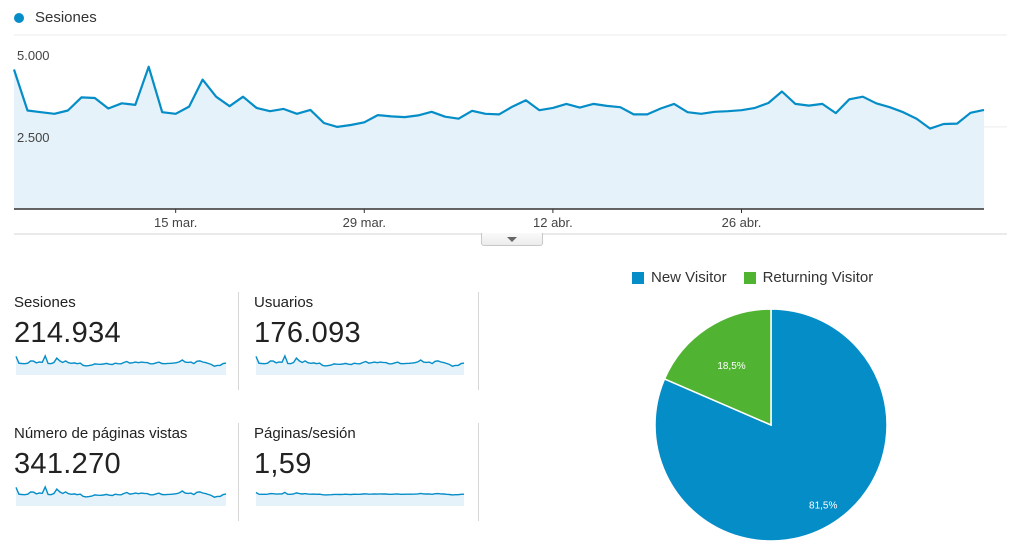 This screenshot has height=551, width=1021. Describe the element at coordinates (364, 222) in the screenshot. I see `x-tick-label: 29 mar.` at that location.